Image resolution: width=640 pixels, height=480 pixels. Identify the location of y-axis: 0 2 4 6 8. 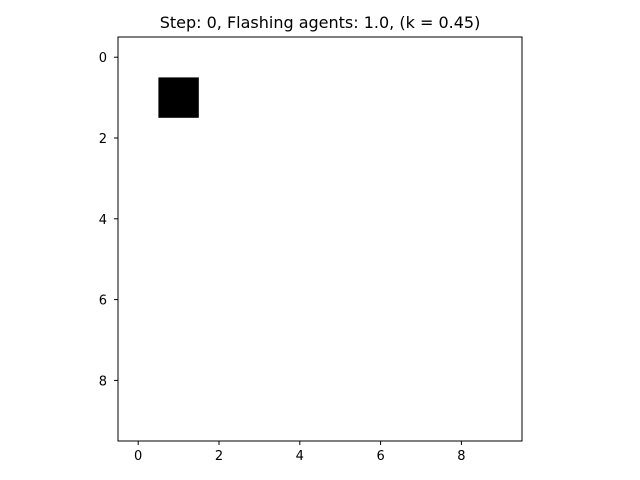
(108, 220).